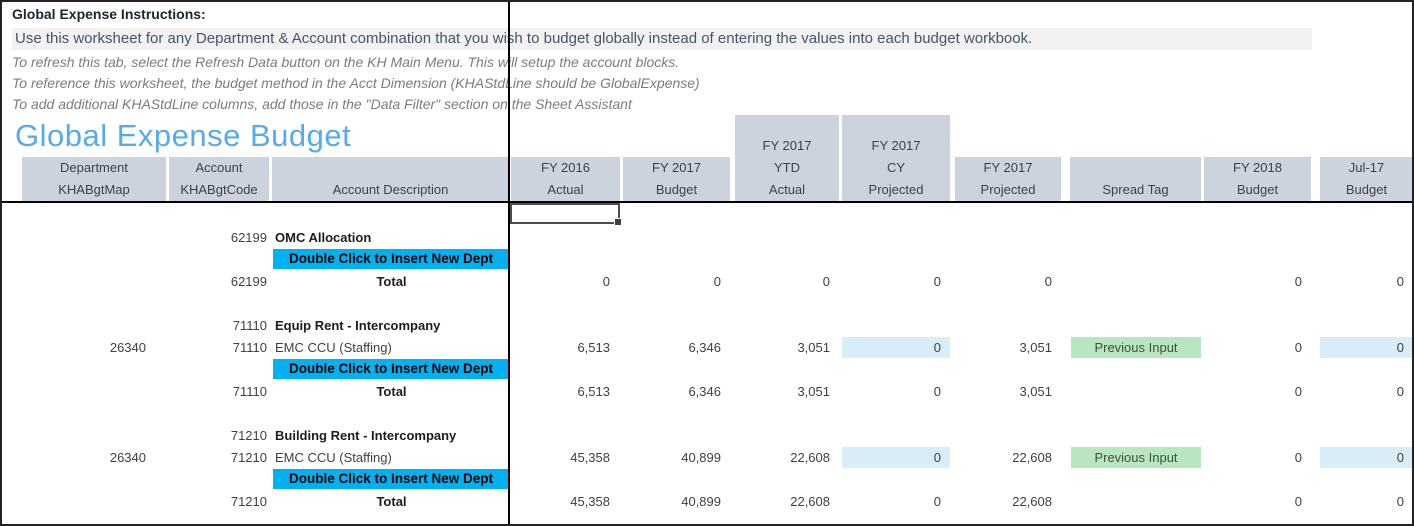 The image size is (1414, 526). Describe the element at coordinates (618, 222) in the screenshot. I see `fill-handle` at that location.